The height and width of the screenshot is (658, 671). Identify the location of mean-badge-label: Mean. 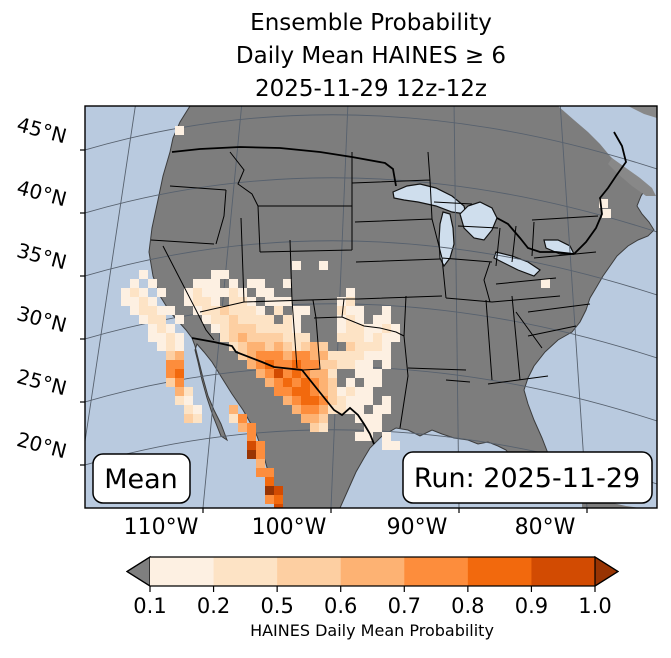
(141, 479).